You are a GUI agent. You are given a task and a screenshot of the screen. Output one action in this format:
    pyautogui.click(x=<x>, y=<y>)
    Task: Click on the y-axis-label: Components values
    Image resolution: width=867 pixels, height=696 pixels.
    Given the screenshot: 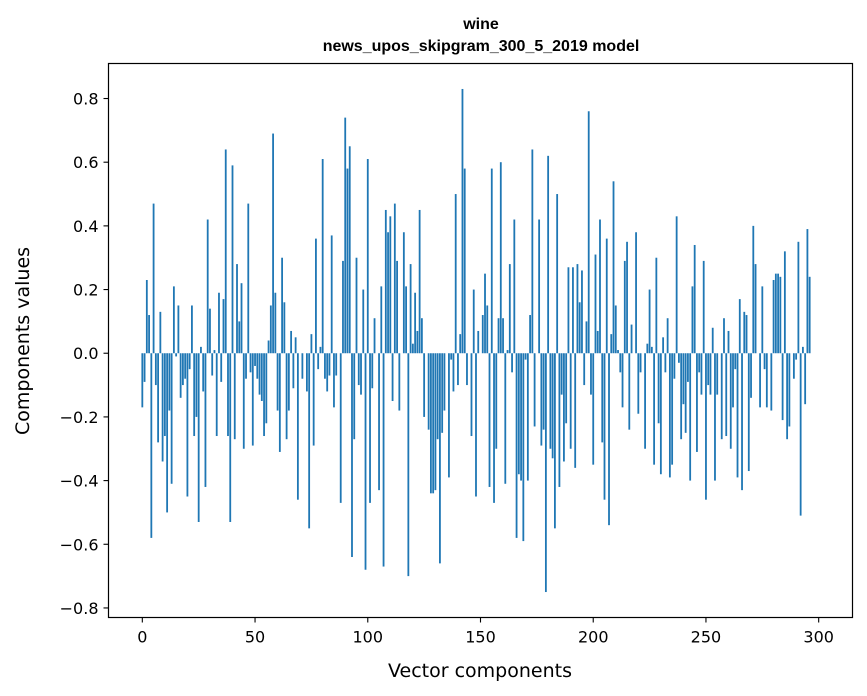 What is the action you would take?
    pyautogui.click(x=23, y=341)
    